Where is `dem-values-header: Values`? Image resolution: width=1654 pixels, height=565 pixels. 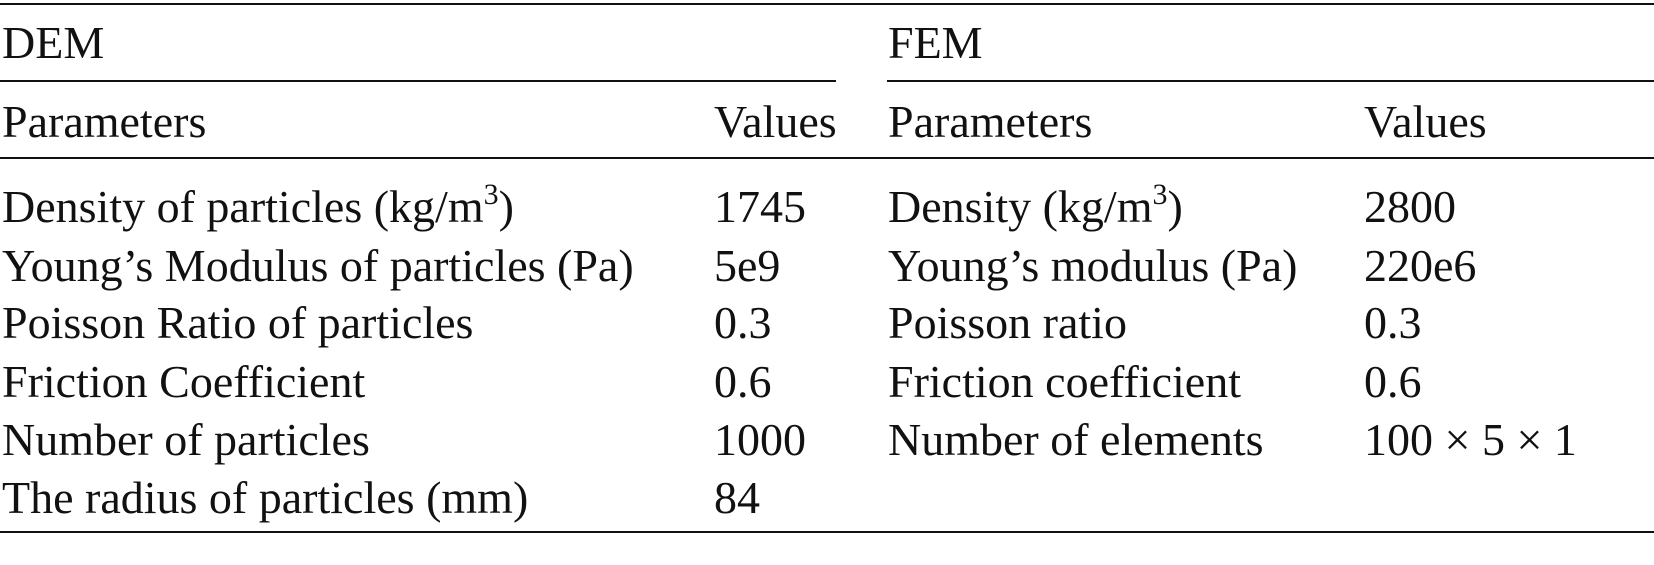 dem-values-header: Values is located at coordinates (775, 121).